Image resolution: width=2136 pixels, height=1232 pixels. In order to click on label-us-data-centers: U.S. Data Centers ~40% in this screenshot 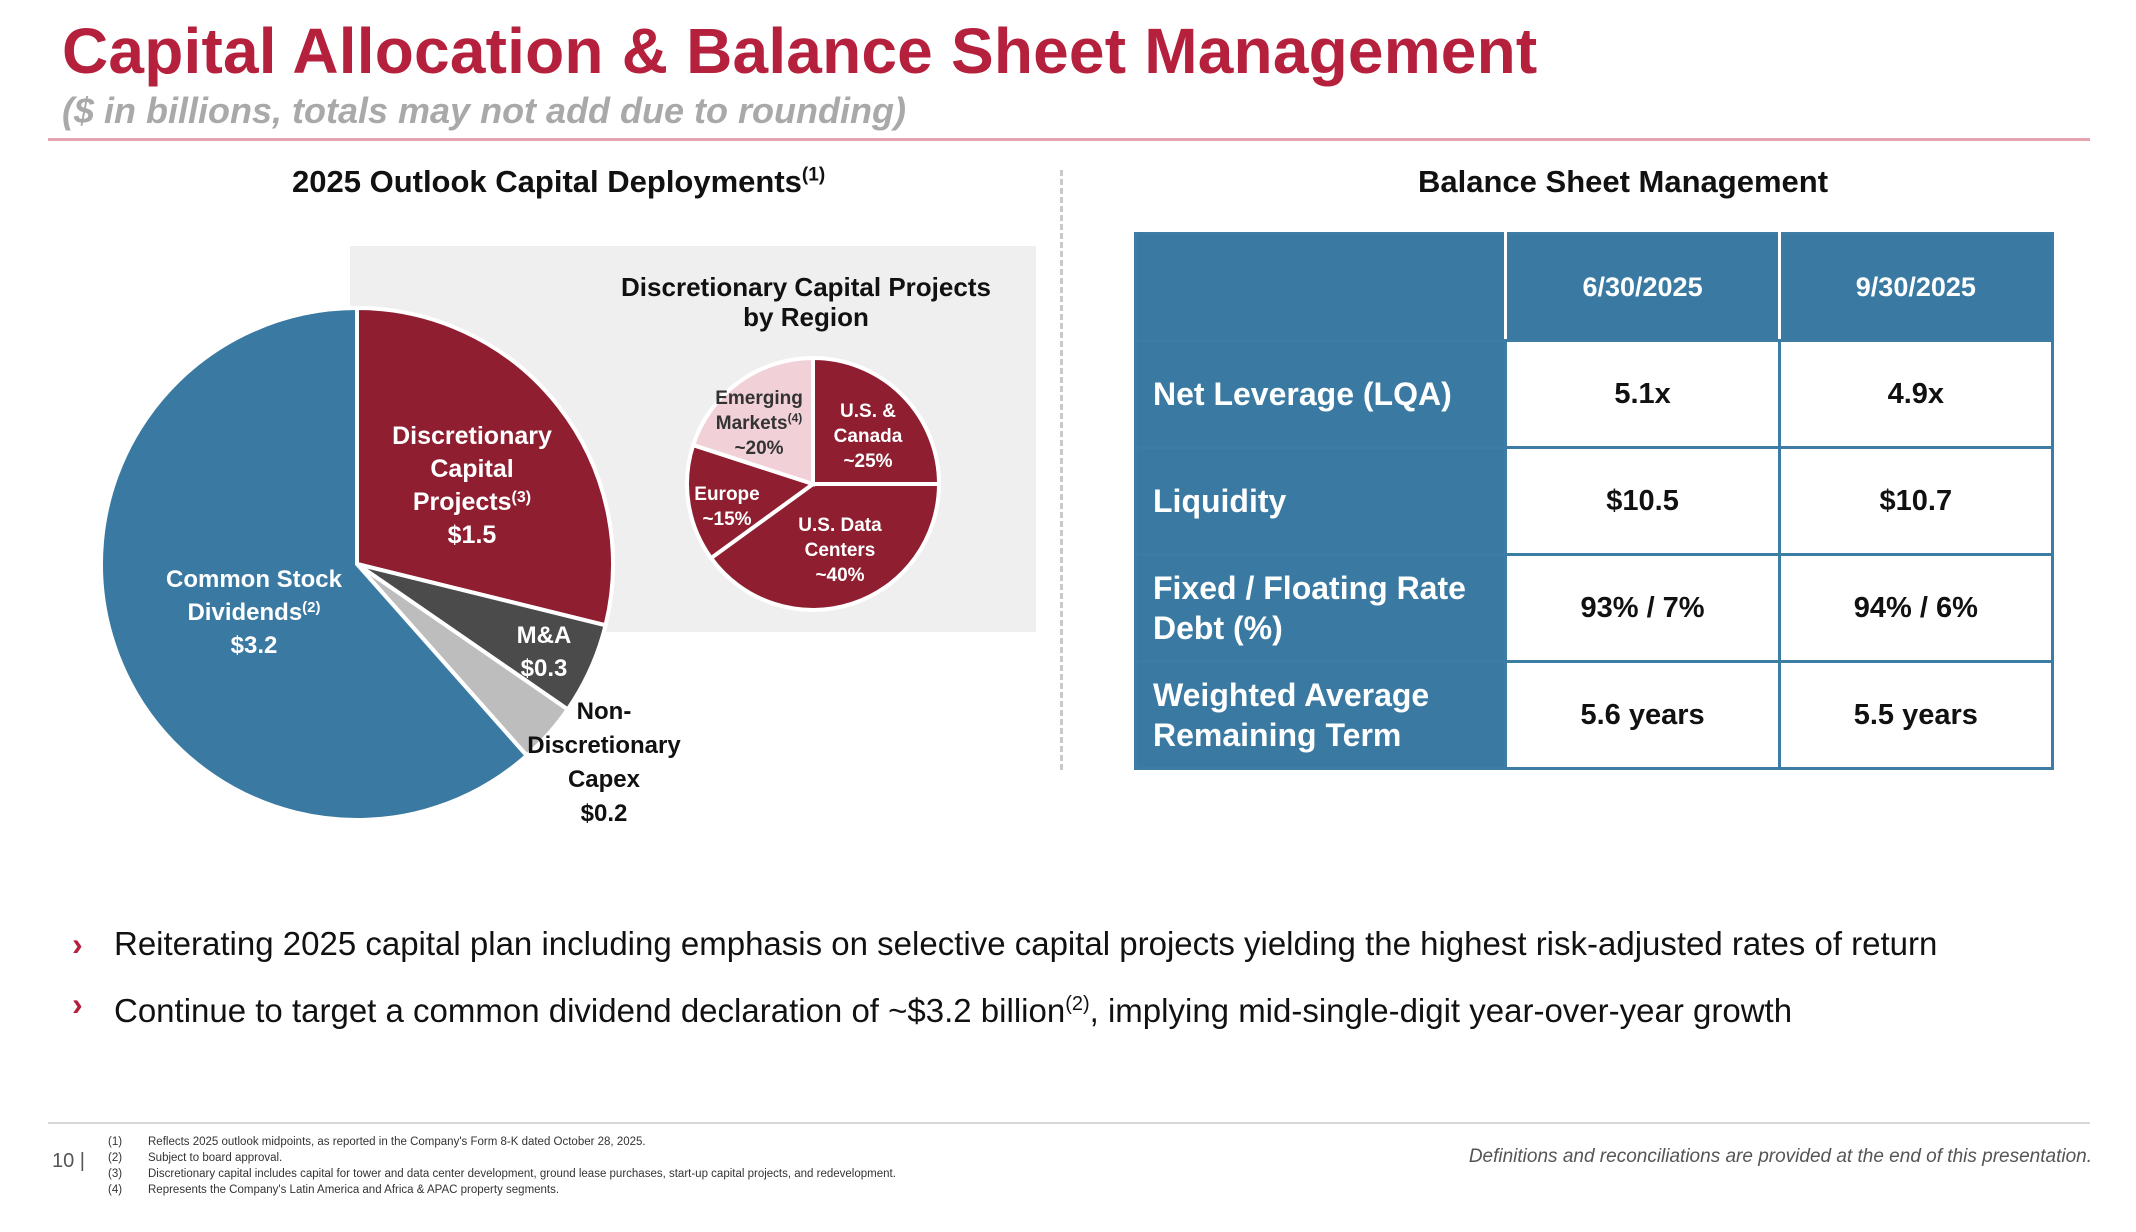, I will do `click(840, 550)`.